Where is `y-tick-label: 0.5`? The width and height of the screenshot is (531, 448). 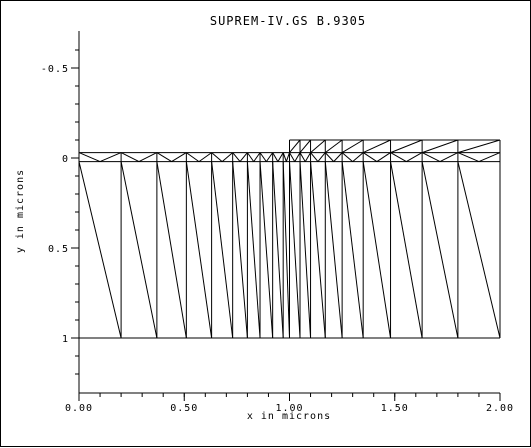 y-tick-label: 0.5 is located at coordinates (58, 249).